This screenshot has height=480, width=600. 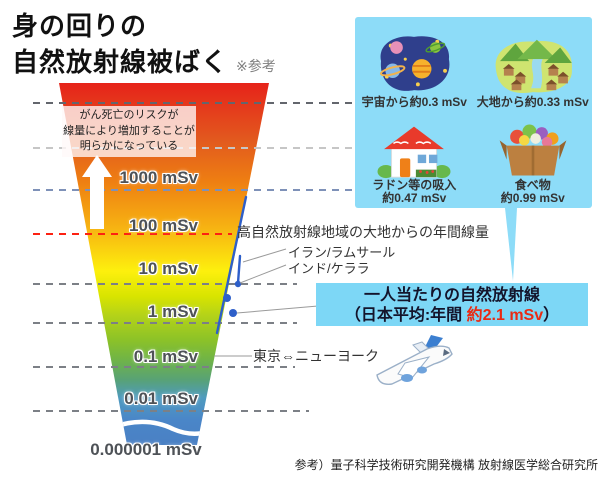 I want to click on region-label-iran-ramsar: イラン/ラムサール, so click(x=342, y=252).